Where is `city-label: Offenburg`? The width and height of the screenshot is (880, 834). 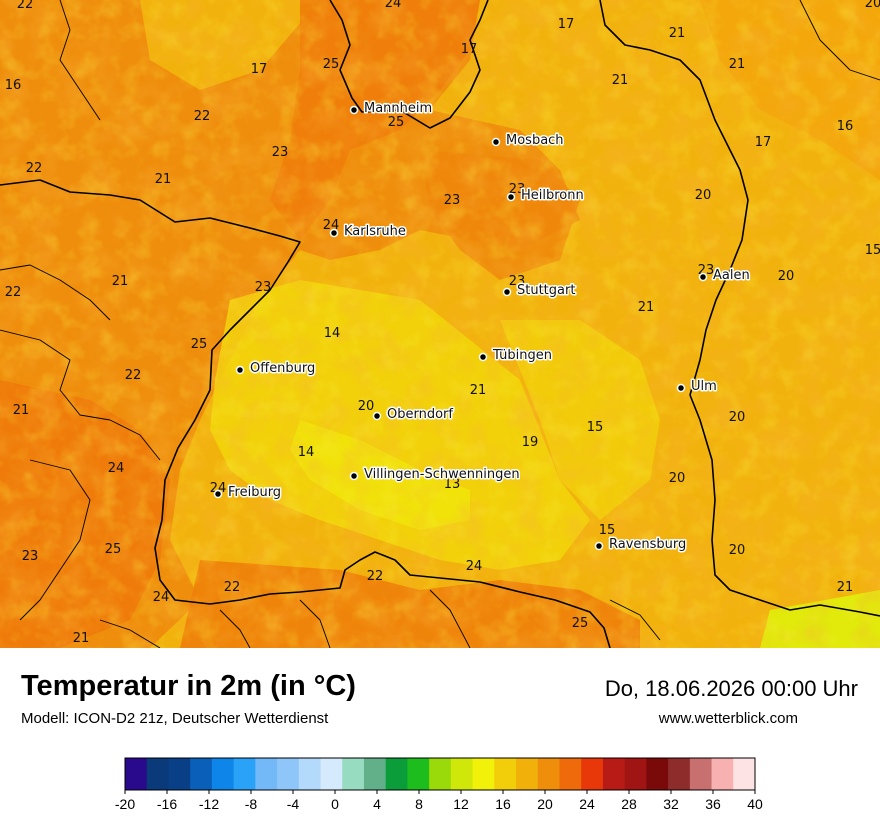
city-label: Offenburg is located at coordinates (282, 368).